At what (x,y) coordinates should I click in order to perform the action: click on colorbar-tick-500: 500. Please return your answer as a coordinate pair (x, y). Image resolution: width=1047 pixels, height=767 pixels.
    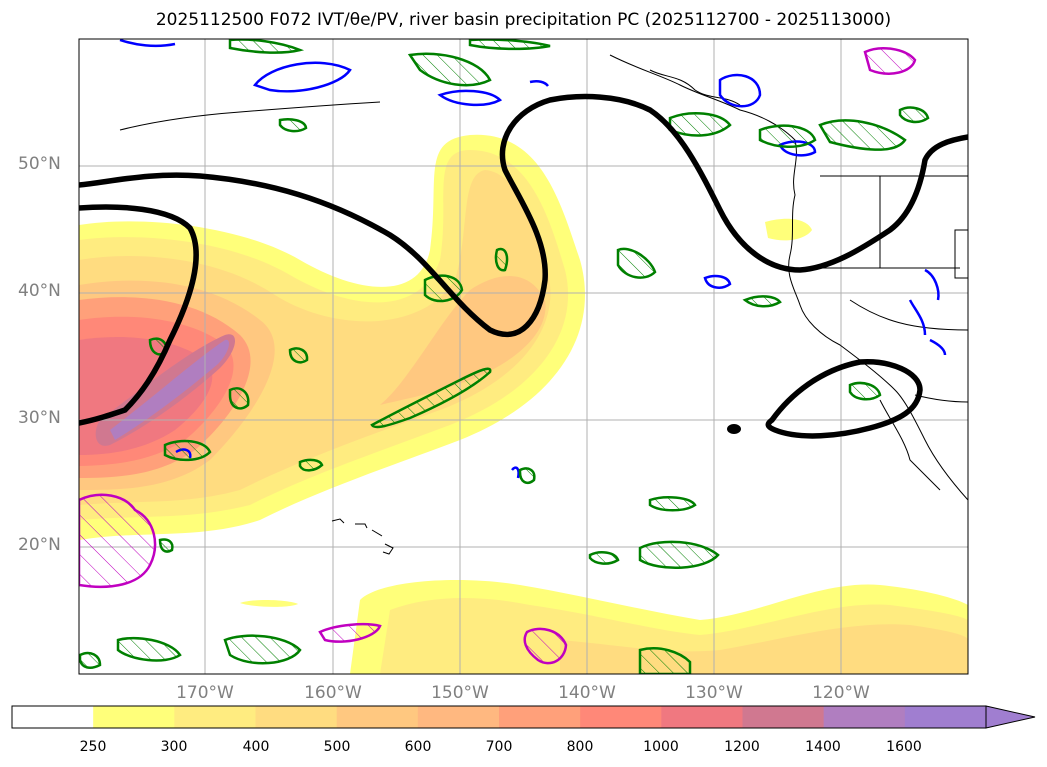
    Looking at the image, I should click on (337, 747).